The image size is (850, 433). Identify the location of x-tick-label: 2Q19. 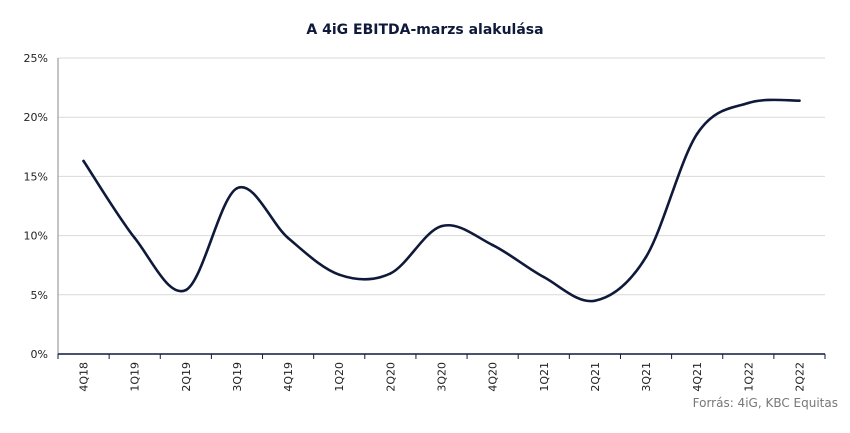
(186, 377).